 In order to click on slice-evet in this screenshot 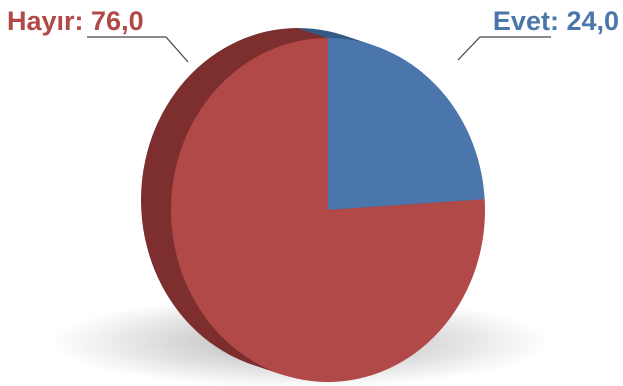, I will do `click(406, 124)`.